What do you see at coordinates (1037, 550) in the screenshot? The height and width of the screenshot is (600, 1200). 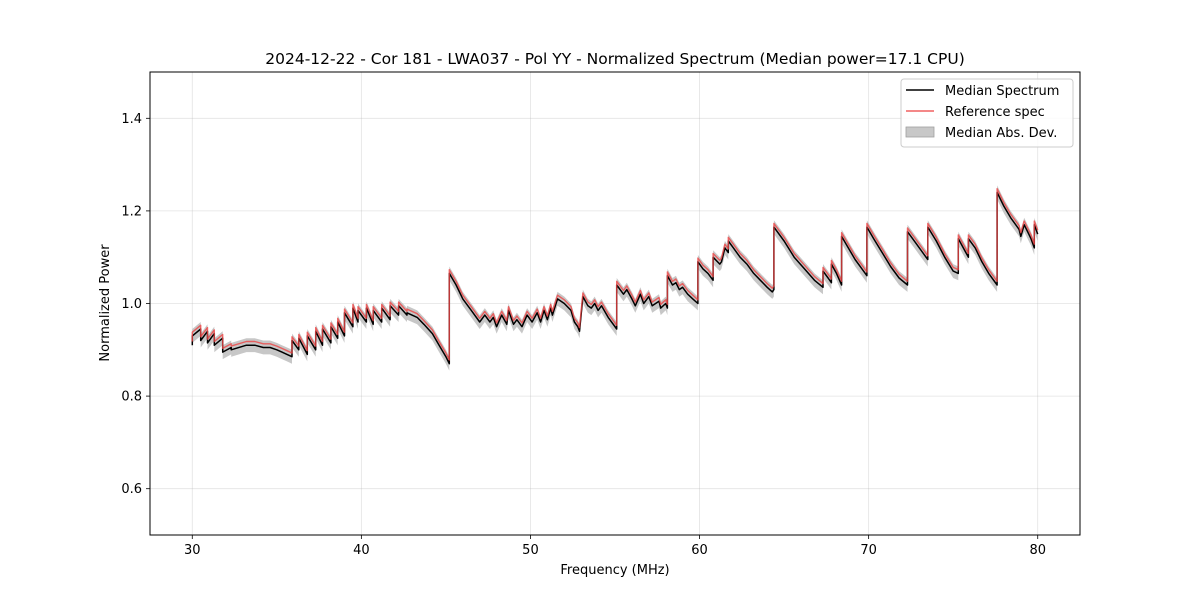 I see `x-tick-label: 80` at bounding box center [1037, 550].